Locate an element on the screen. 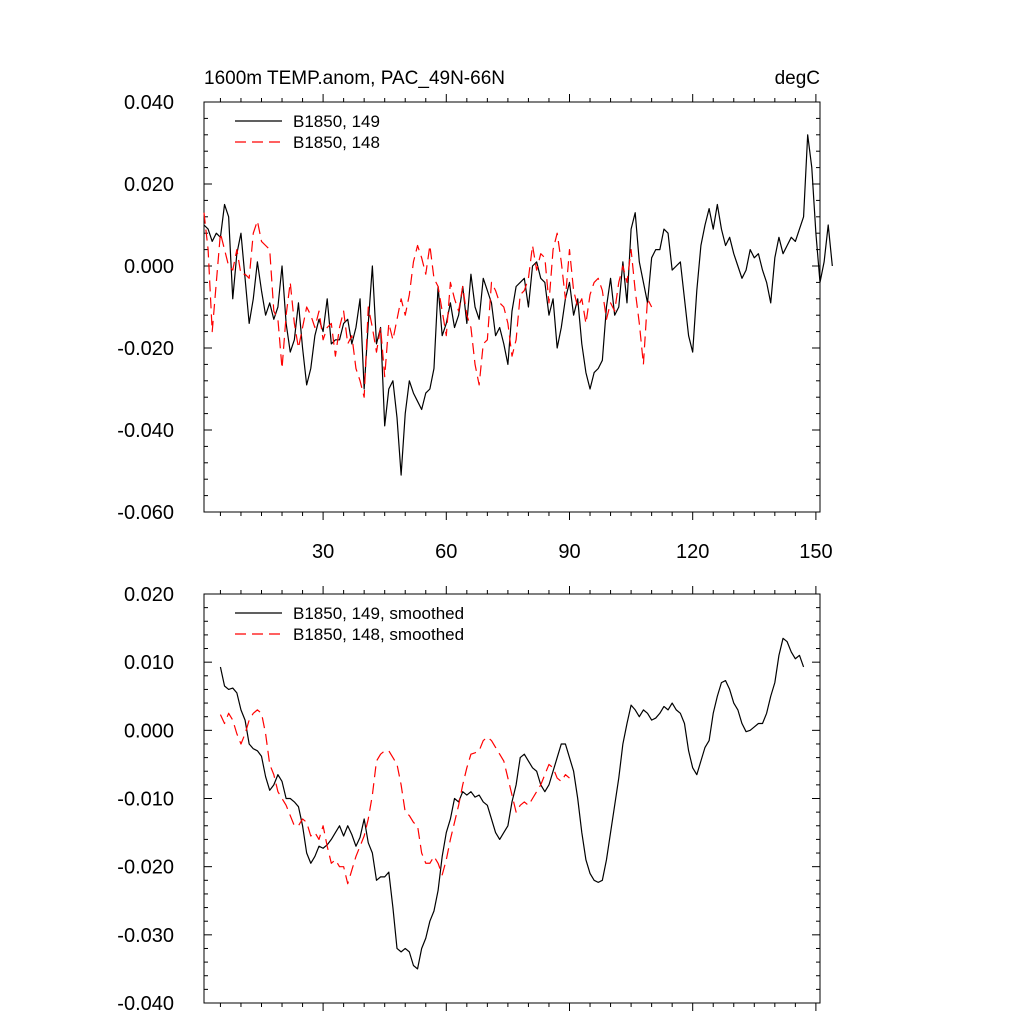 This screenshot has width=1024, height=1024. chart-units: degC is located at coordinates (797, 78).